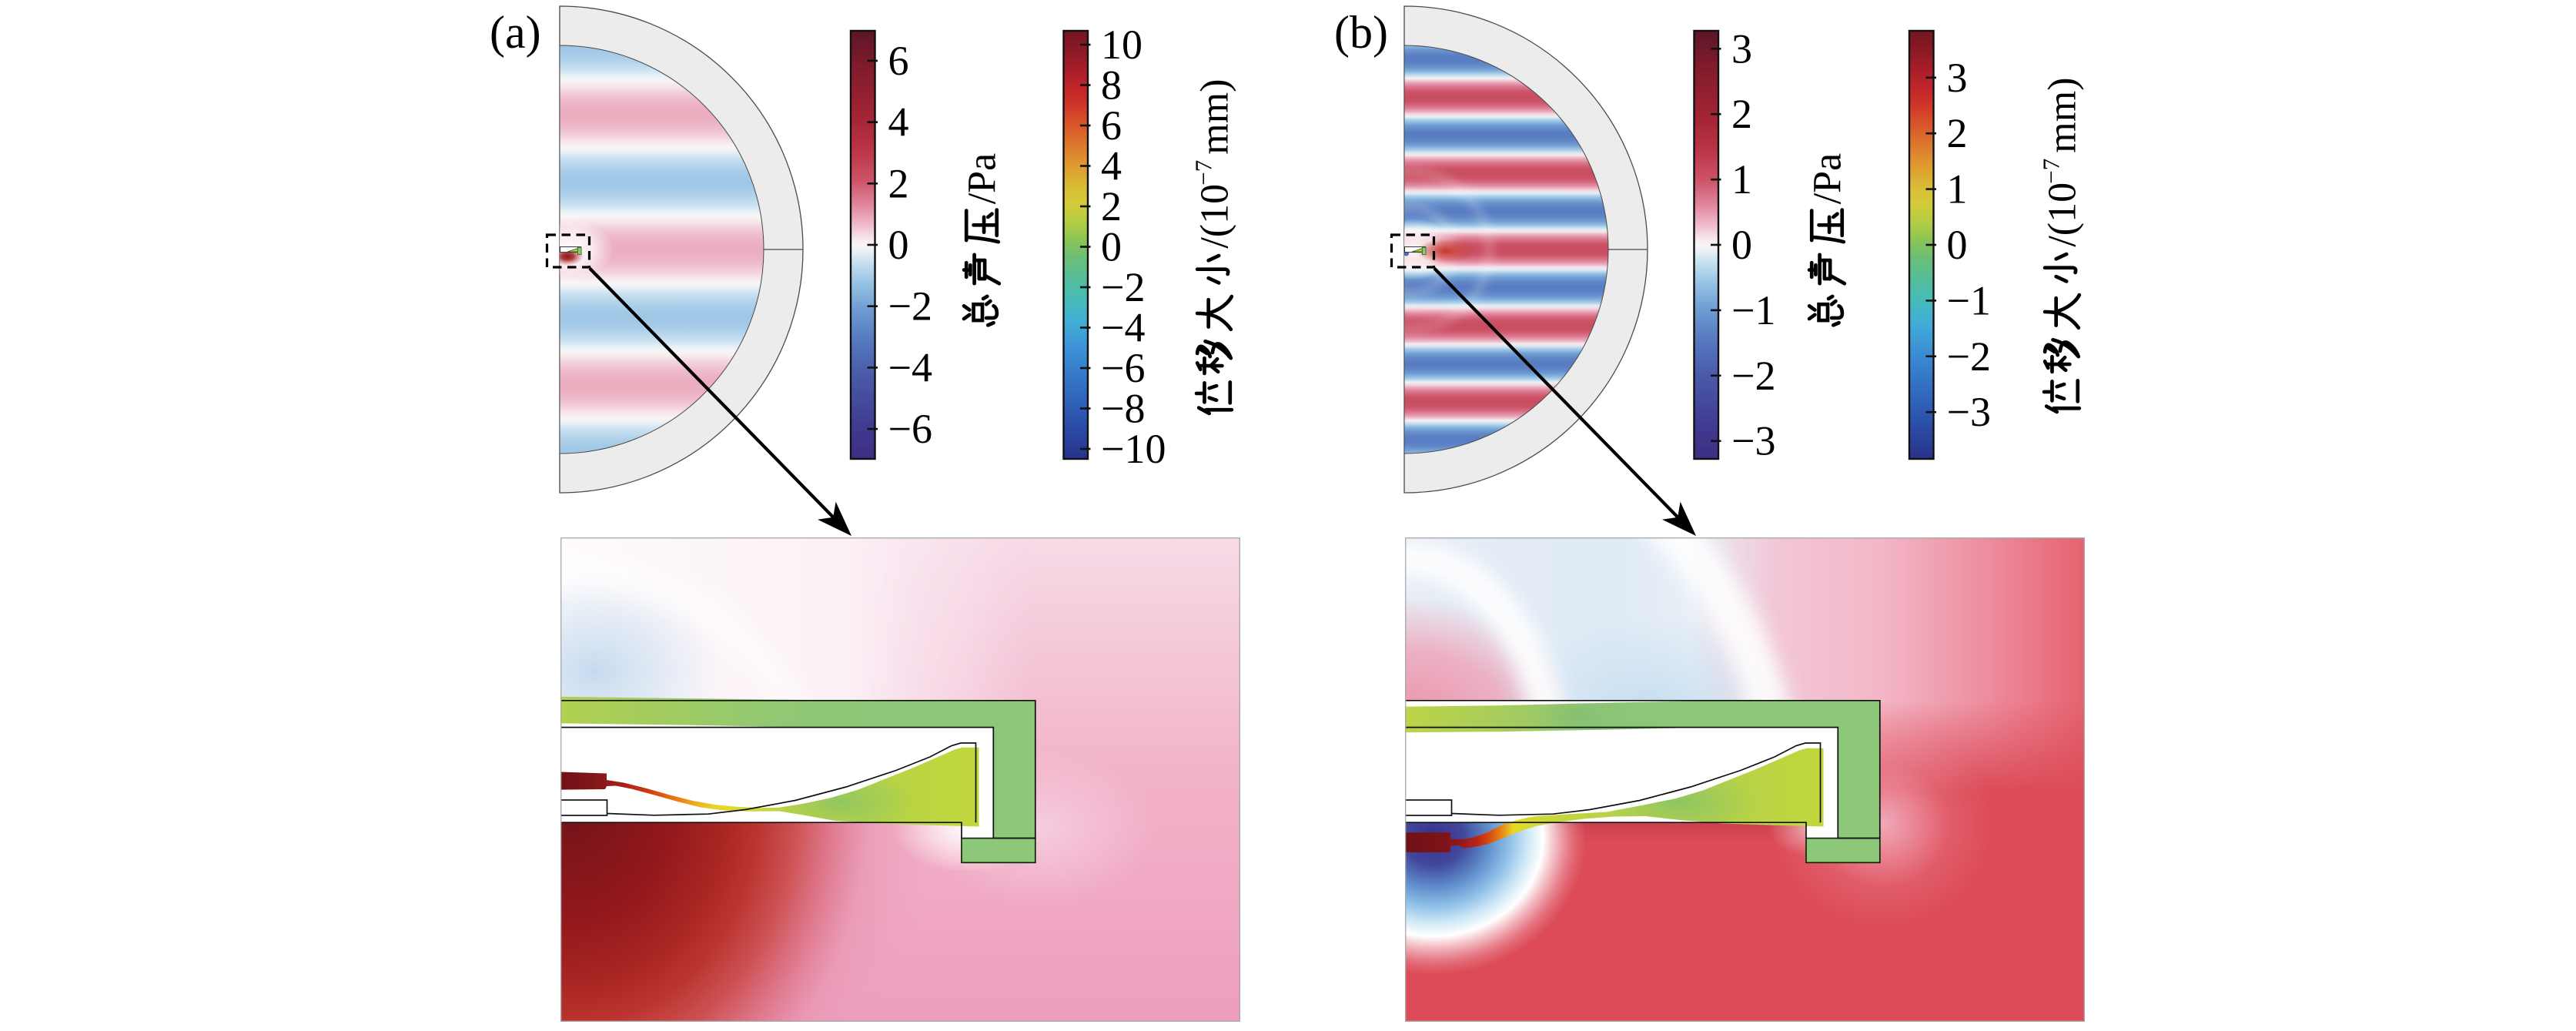 The image size is (2576, 1031). Describe the element at coordinates (1111, 85) in the screenshot. I see `svg-text: 8` at that location.